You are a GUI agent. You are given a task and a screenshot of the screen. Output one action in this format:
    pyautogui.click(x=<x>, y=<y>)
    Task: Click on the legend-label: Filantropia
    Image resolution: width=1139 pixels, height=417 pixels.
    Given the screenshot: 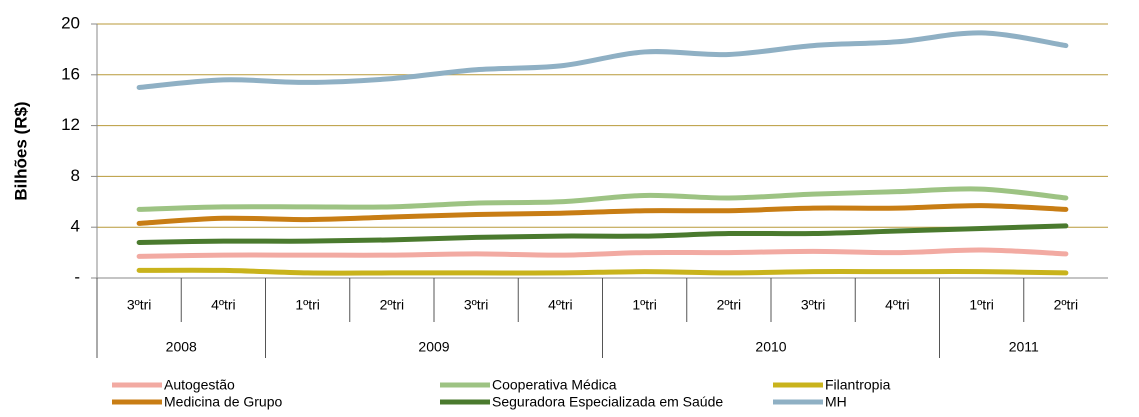 What is the action you would take?
    pyautogui.click(x=858, y=385)
    